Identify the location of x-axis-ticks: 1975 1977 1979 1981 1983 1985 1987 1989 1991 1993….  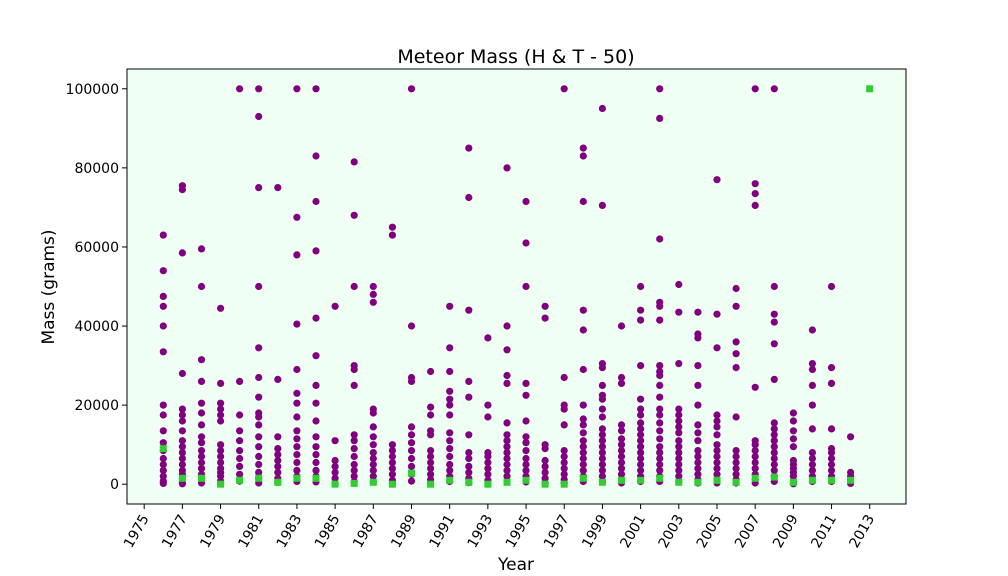
(499, 527).